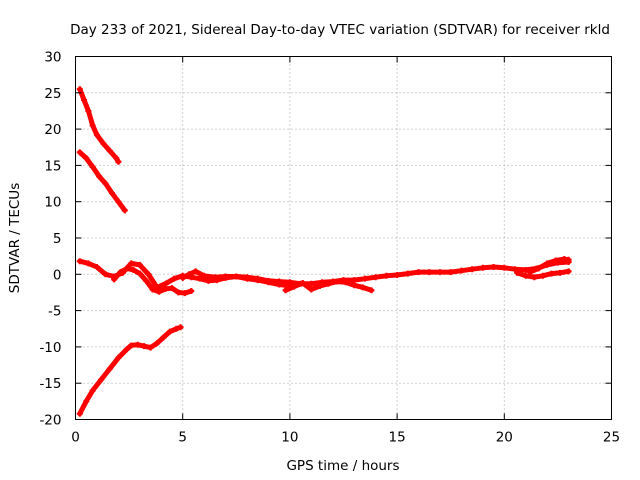 The height and width of the screenshot is (480, 640). What do you see at coordinates (52, 94) in the screenshot?
I see `y-tick-label: 25` at bounding box center [52, 94].